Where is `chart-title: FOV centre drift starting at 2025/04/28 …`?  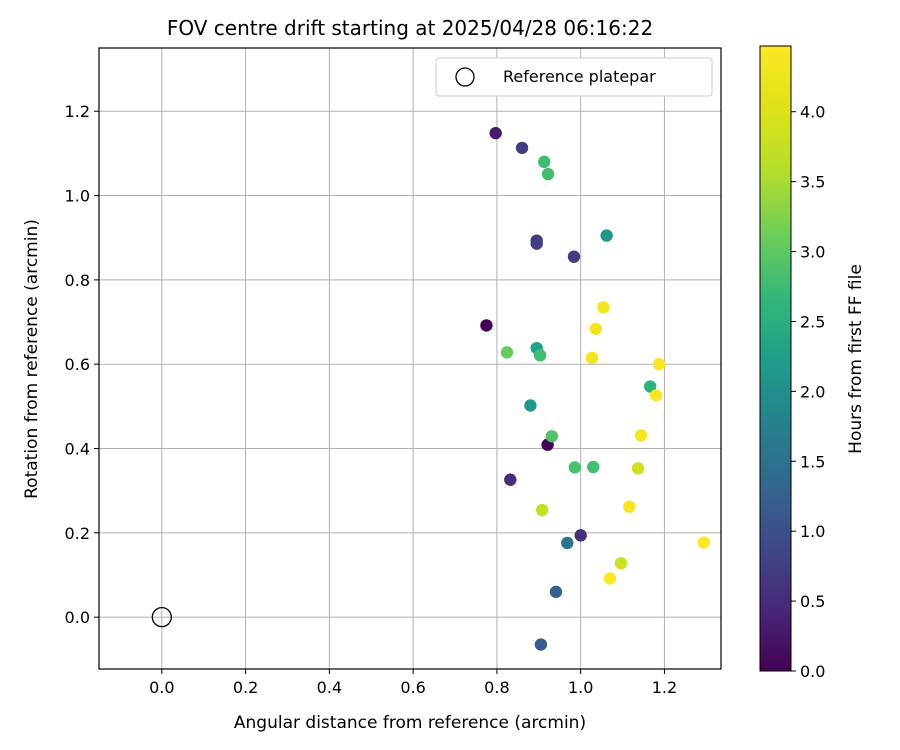 chart-title: FOV centre drift starting at 2025/04/28 … is located at coordinates (410, 28).